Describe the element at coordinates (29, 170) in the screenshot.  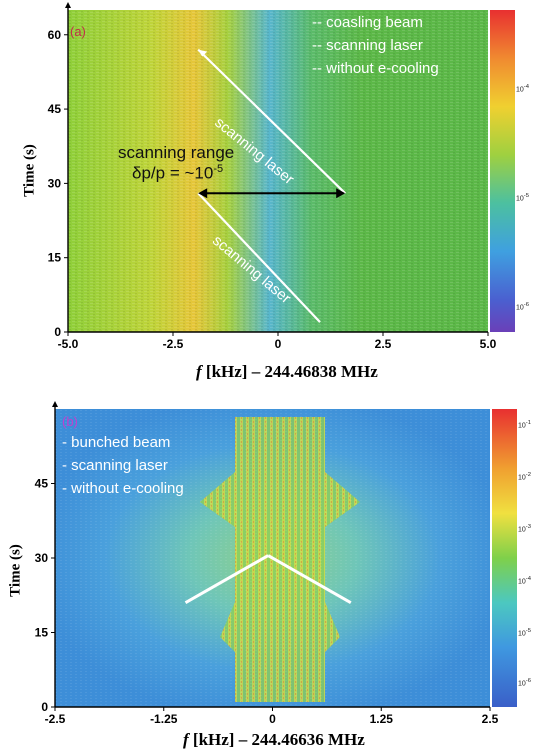
I see `y-axis-title-a: Time (s)` at that location.